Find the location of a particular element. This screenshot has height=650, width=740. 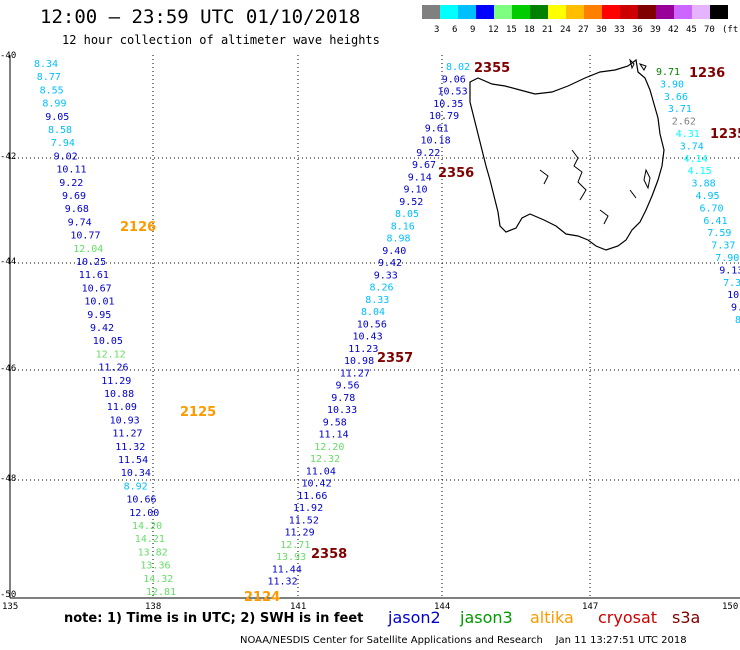

scale-label: 9 is located at coordinates (473, 30).